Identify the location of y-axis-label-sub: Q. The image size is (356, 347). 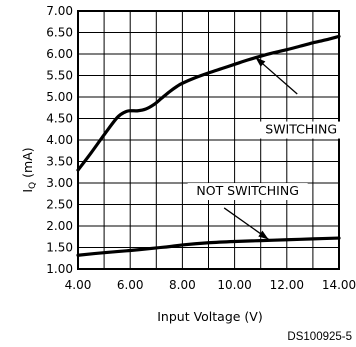
(33, 185).